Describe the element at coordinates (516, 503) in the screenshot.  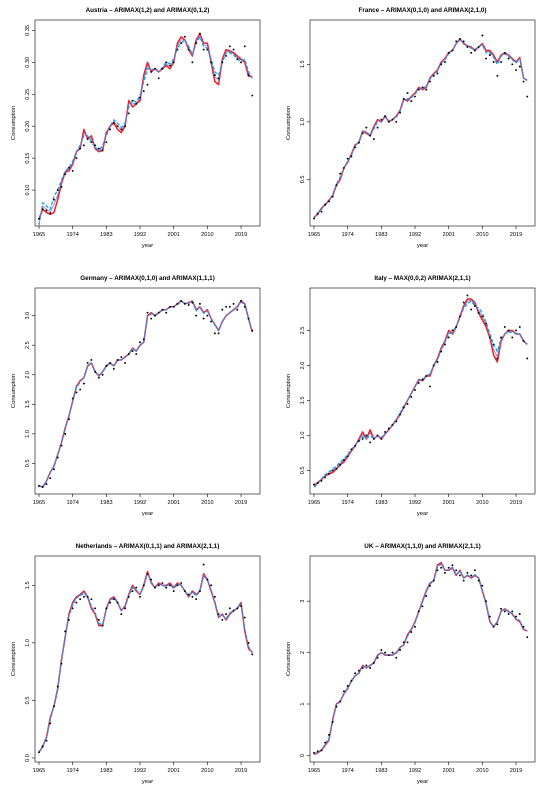
I see `x-tick-label: 2019` at that location.